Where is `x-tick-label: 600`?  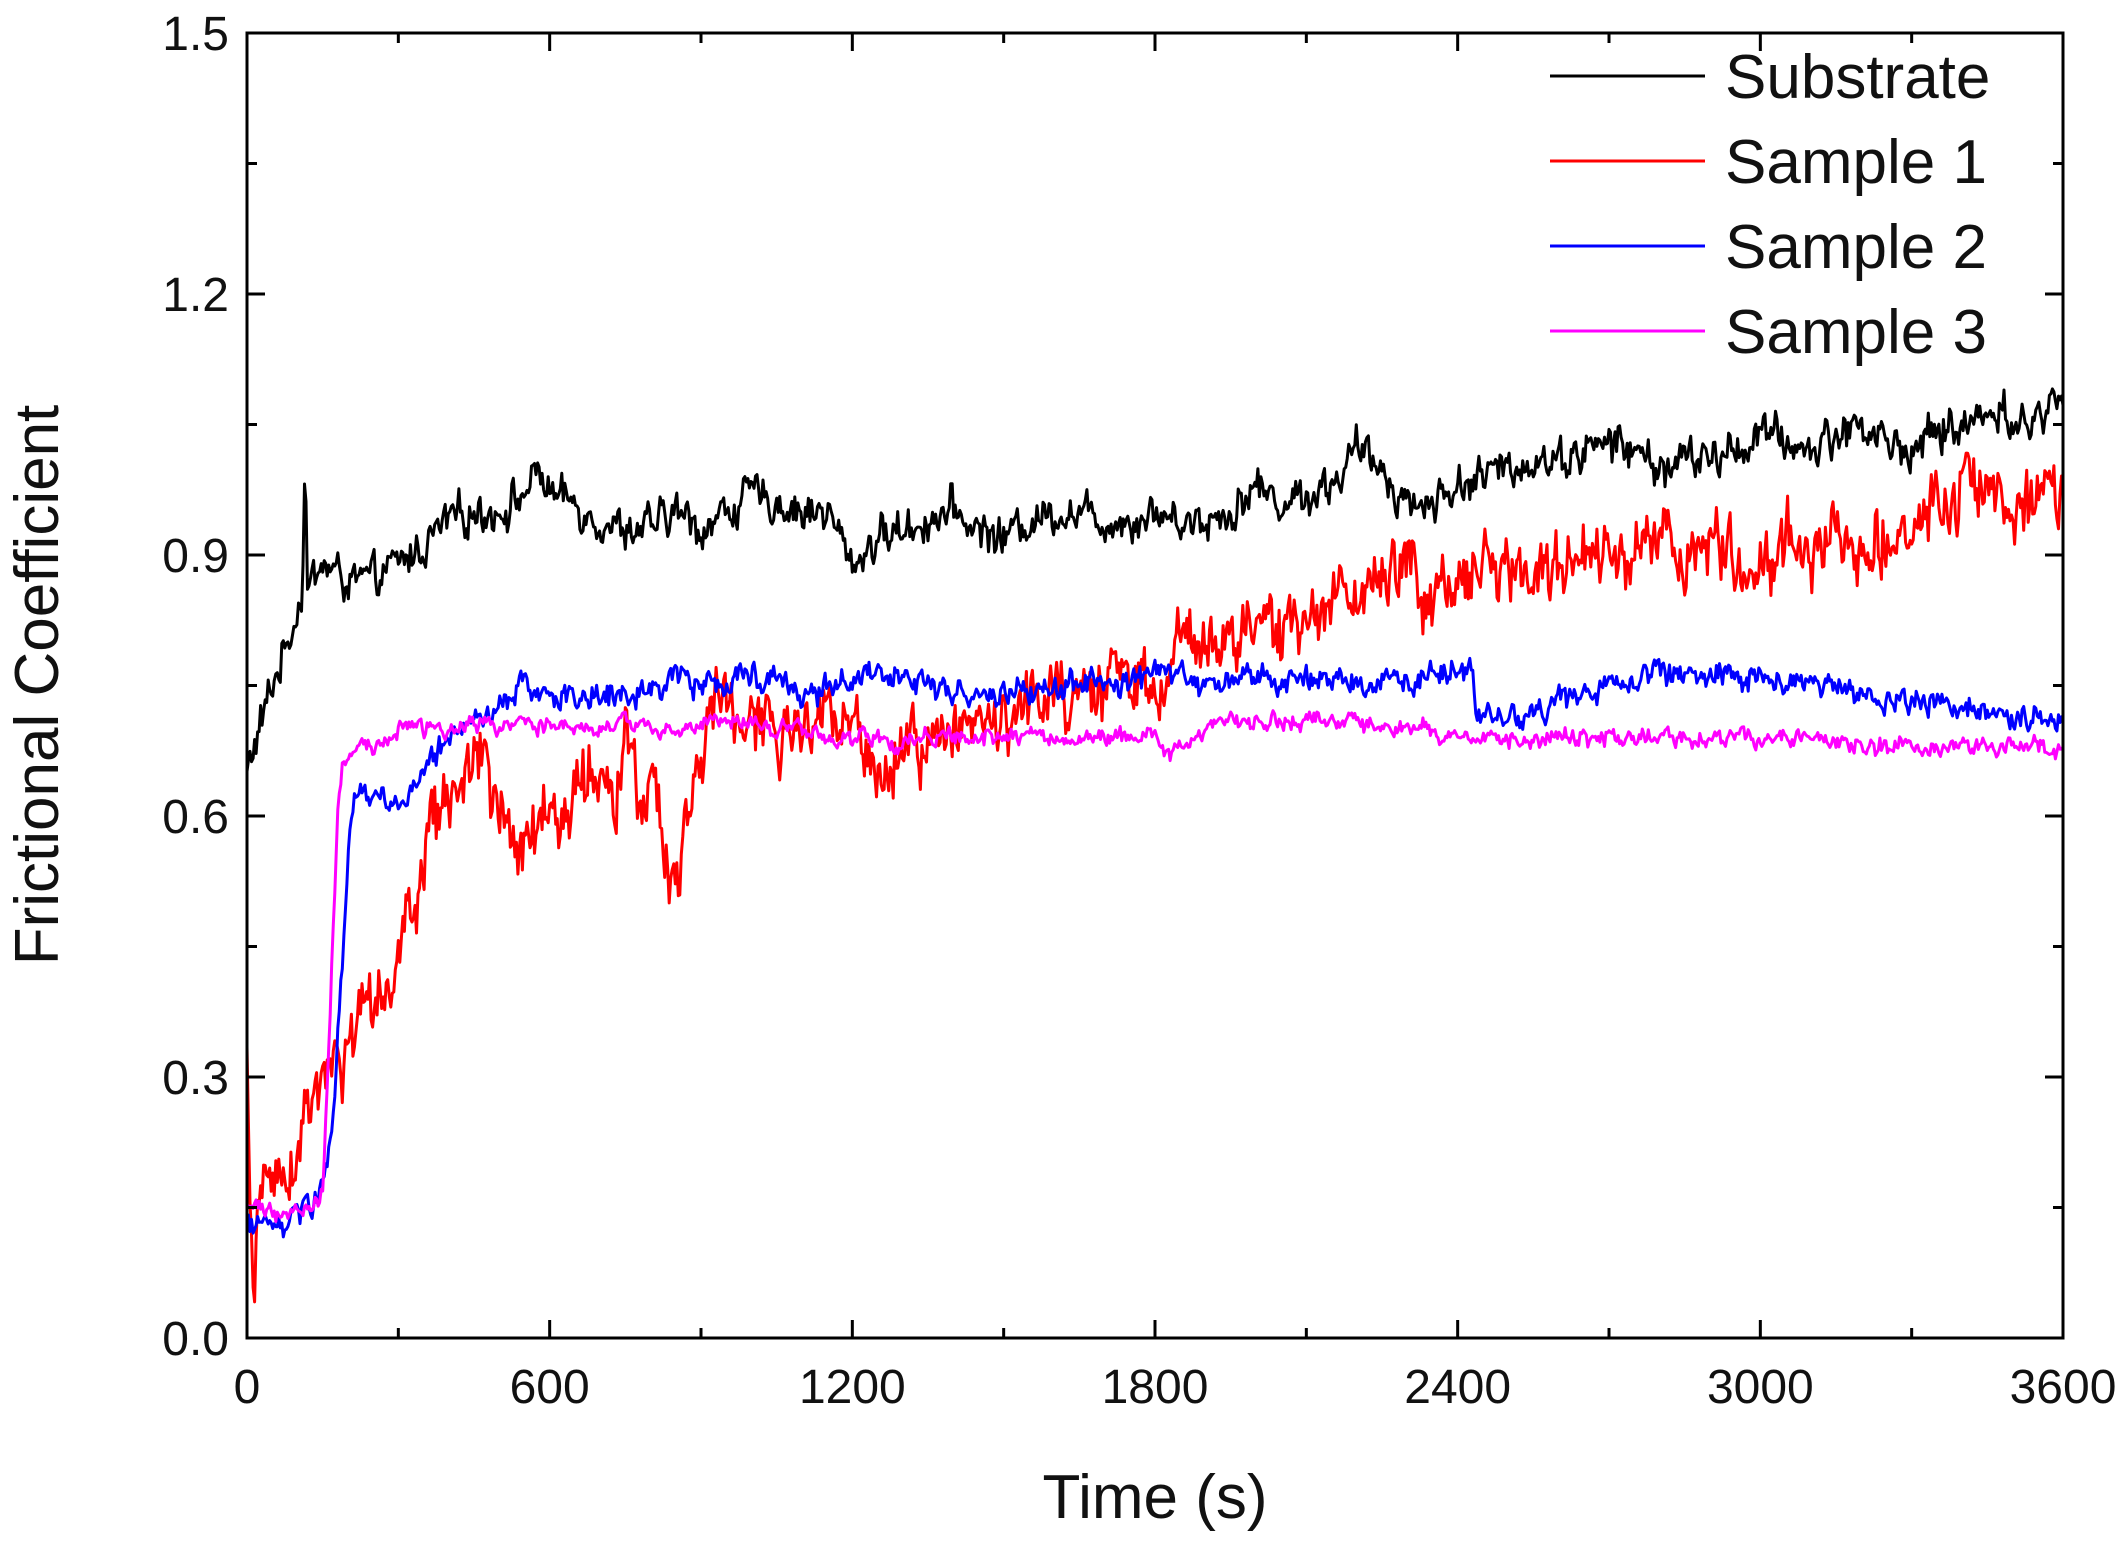
x-tick-label: 600 is located at coordinates (550, 1387).